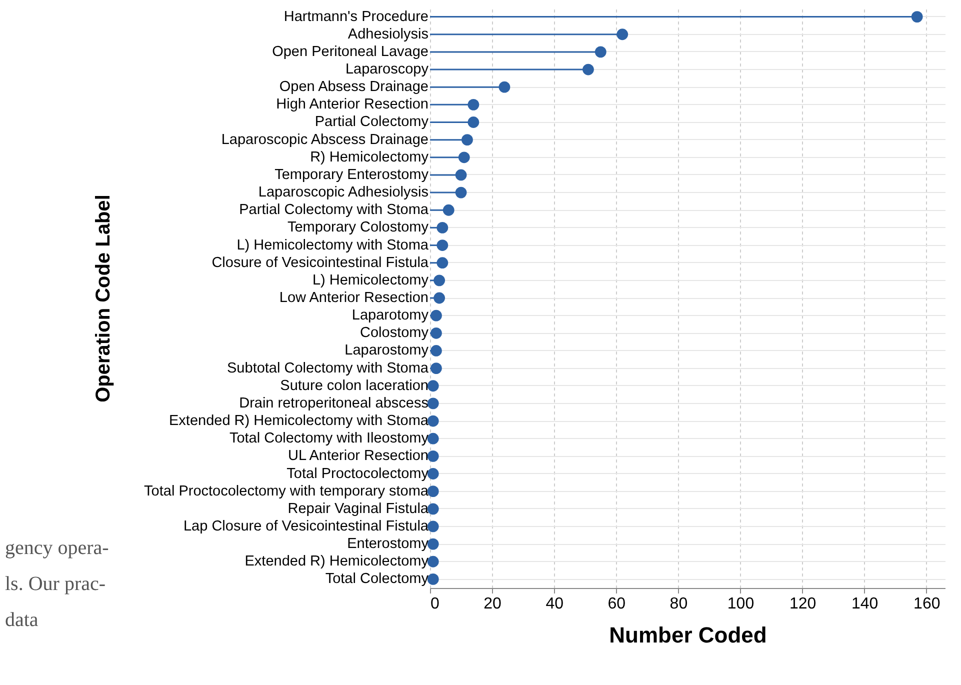  I want to click on y-tick-label: Lap Closure of Vesicointestinal Fistula, so click(306, 526).